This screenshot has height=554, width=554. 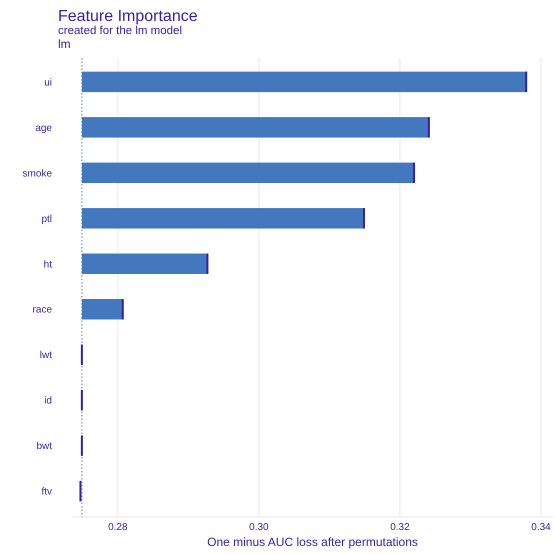 I want to click on y-tick-label: id, so click(x=48, y=401).